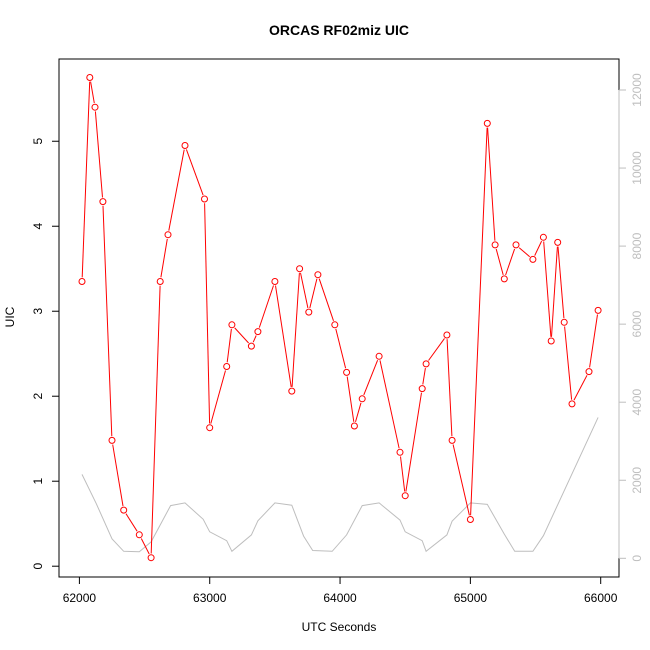 The image size is (650, 650). I want to click on y-axis-left: 0 1 2 3 4 5, so click(45, 354).